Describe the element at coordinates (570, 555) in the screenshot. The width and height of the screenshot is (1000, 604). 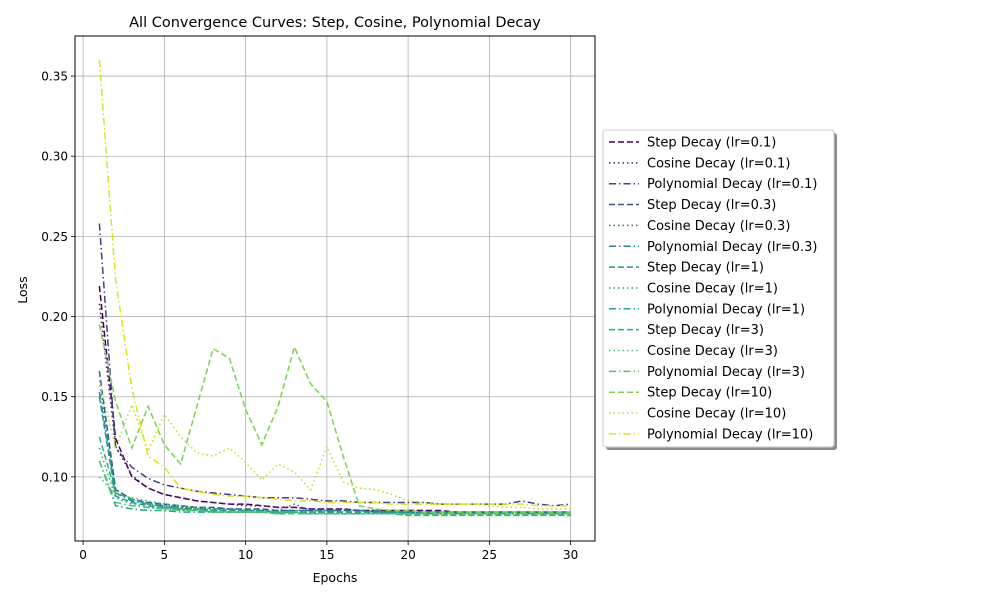
I see `x-tick-label: 30` at that location.